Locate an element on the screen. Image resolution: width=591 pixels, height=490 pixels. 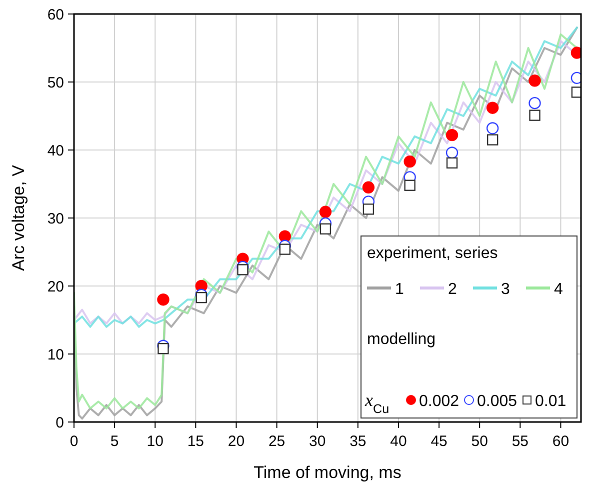
y-tick-label: 50 is located at coordinates (55, 83).